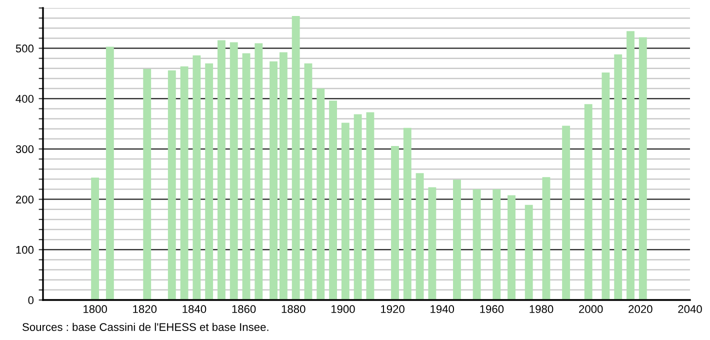  I want to click on x-tick-label: 1900, so click(343, 309).